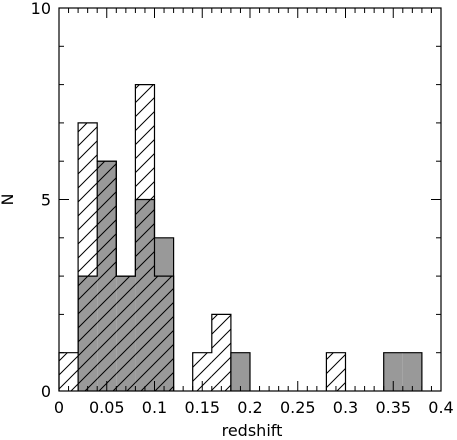 The height and width of the screenshot is (440, 457). Describe the element at coordinates (46, 391) in the screenshot. I see `y-tick-label: 0` at that location.